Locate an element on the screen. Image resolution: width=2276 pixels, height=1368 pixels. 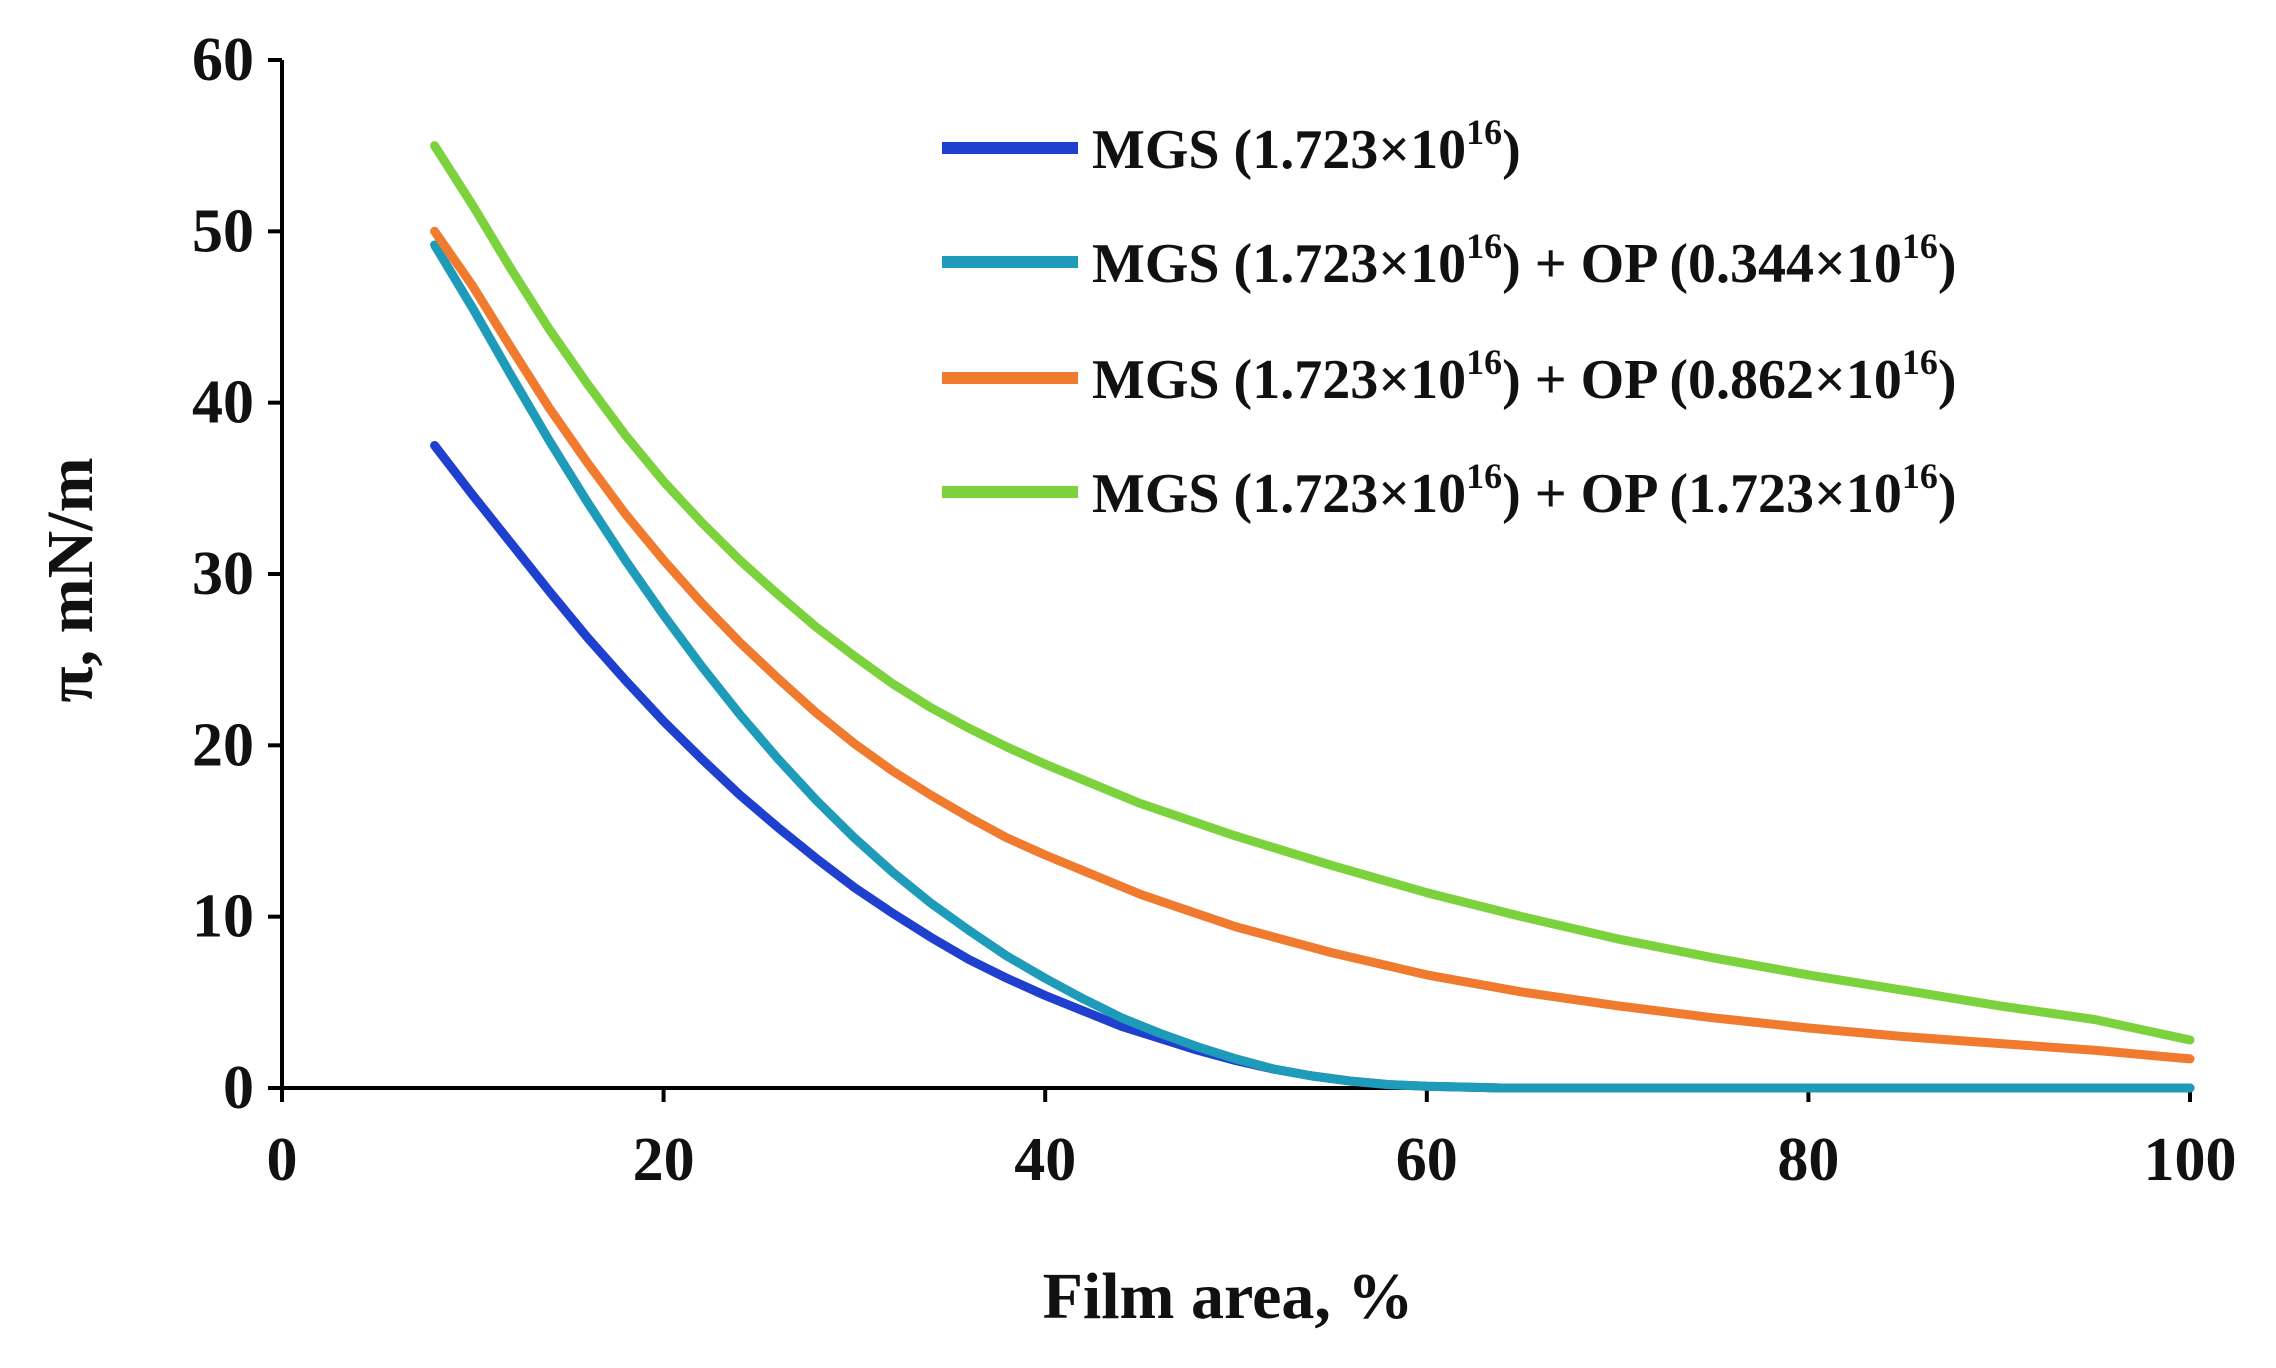
legend-item-2: MGS (1.723×1016) + OP (0.344×1016) is located at coordinates (1449, 260).